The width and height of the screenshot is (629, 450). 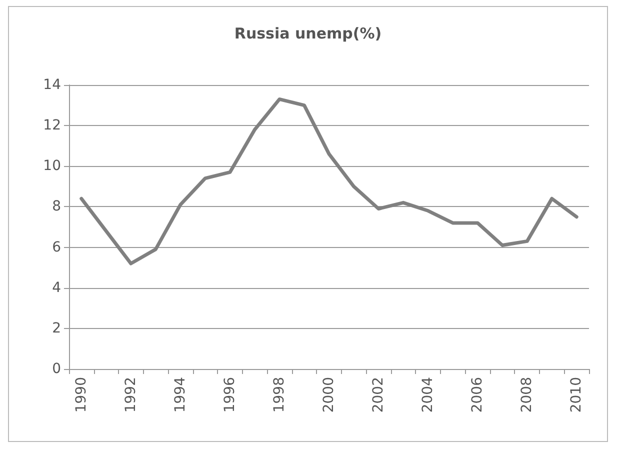 What do you see at coordinates (56, 369) in the screenshot?
I see `y-tick-label: 0` at bounding box center [56, 369].